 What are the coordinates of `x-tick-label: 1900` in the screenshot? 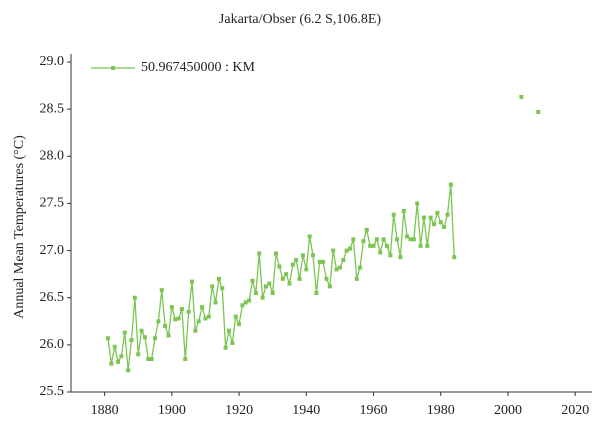 It's located at (172, 410).